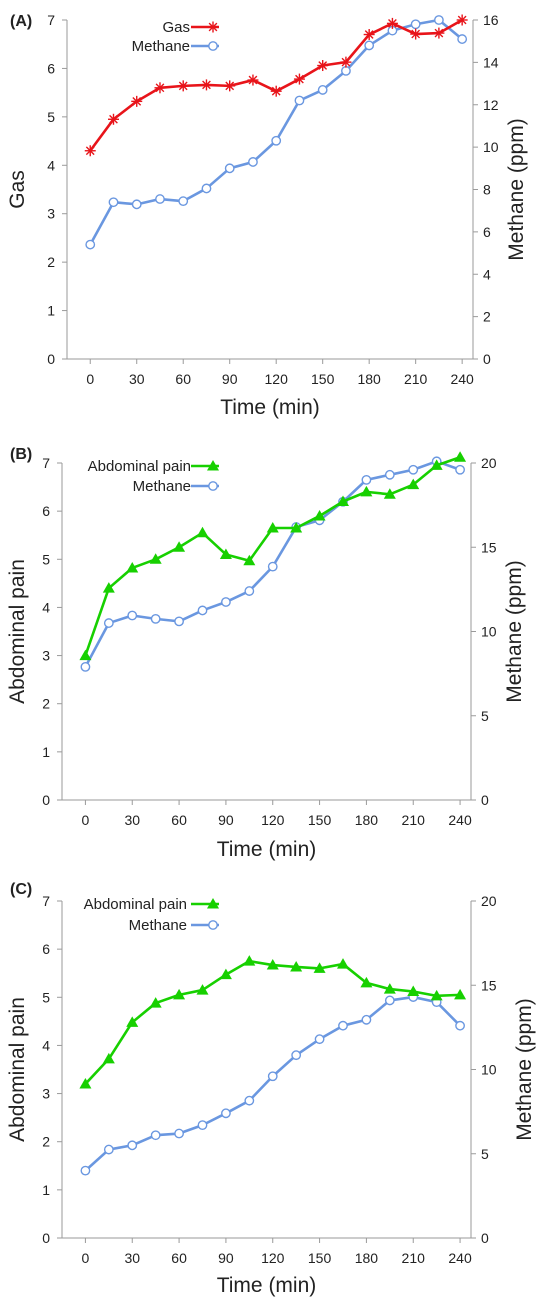  What do you see at coordinates (369, 379) in the screenshot?
I see `x-tick-label: 180` at bounding box center [369, 379].